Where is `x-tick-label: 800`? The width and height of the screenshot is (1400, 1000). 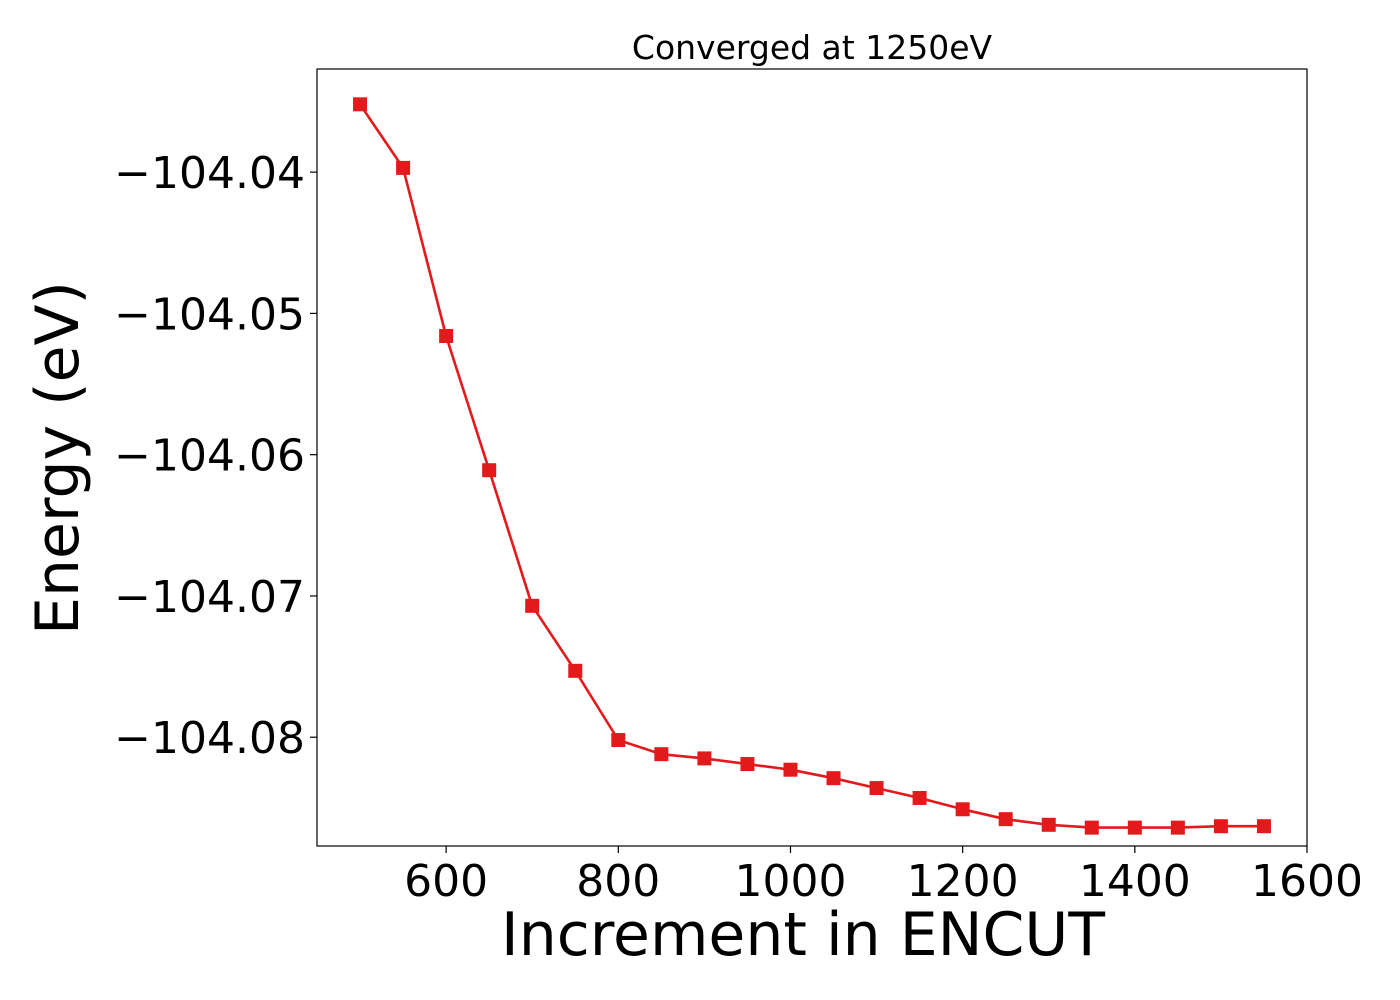
x-tick-label: 800 is located at coordinates (618, 881).